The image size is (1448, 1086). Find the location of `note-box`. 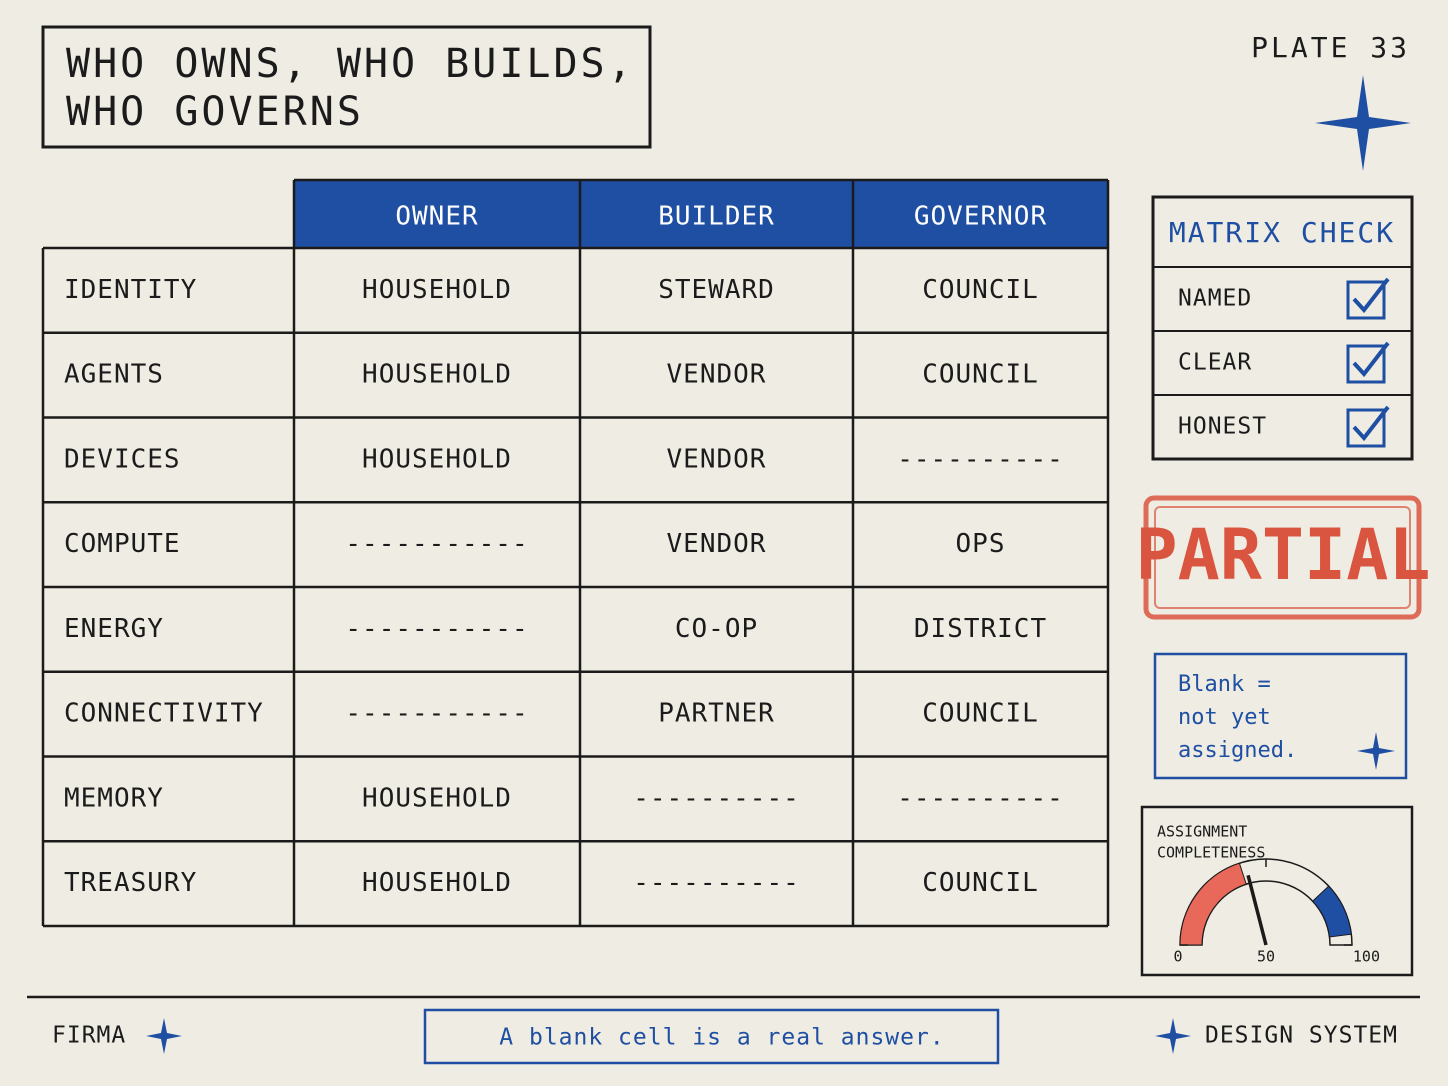

note-box is located at coordinates (1280, 716).